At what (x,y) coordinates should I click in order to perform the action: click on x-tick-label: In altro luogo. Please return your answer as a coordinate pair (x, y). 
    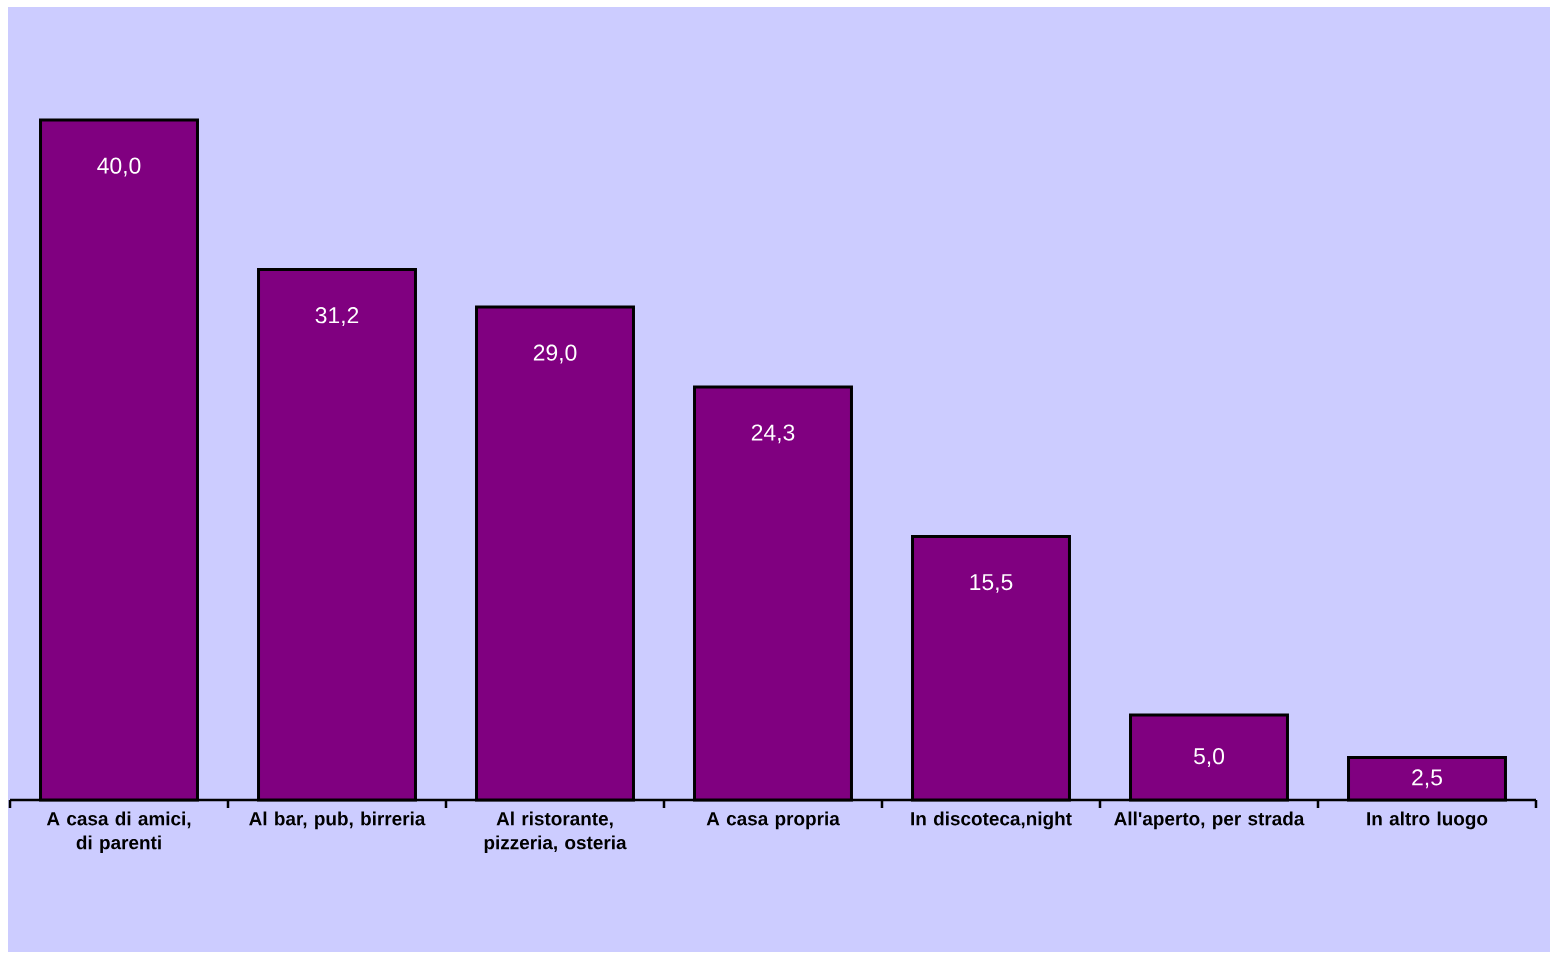
    Looking at the image, I should click on (1427, 820).